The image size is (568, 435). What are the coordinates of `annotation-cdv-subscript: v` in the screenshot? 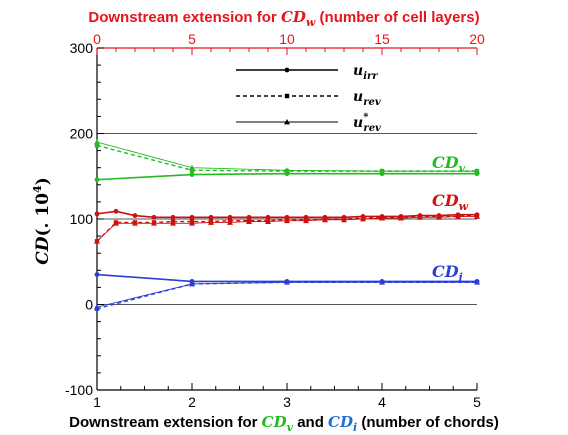 It's located at (462, 168).